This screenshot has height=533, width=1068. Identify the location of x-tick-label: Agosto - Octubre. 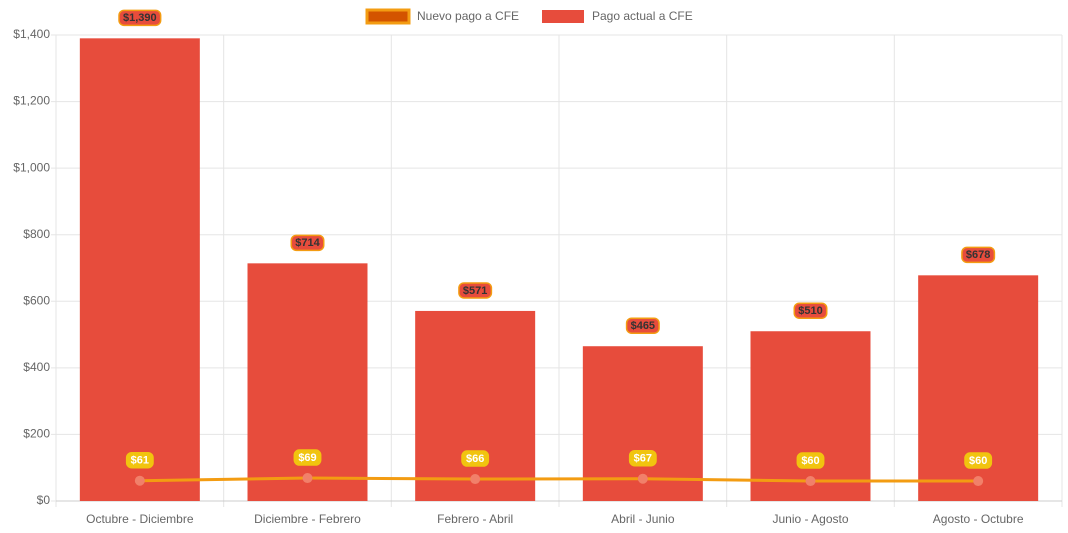
(978, 519).